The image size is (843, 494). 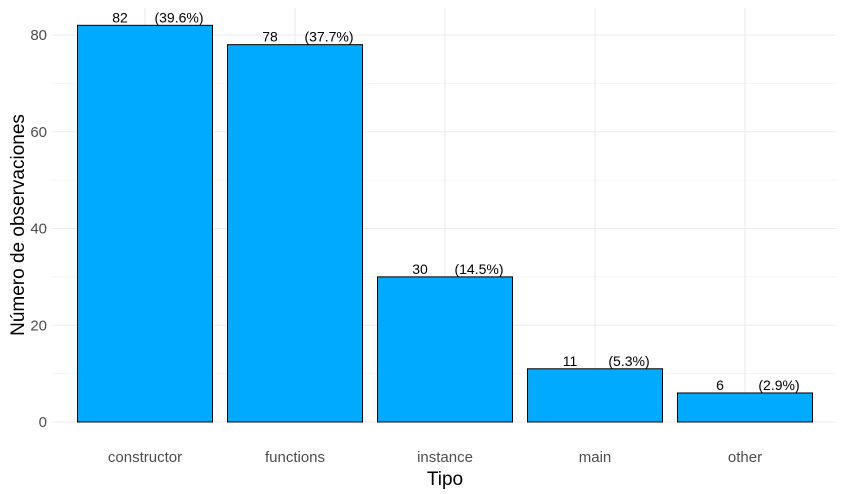 What do you see at coordinates (38, 35) in the screenshot?
I see `y-tick-label: 80` at bounding box center [38, 35].